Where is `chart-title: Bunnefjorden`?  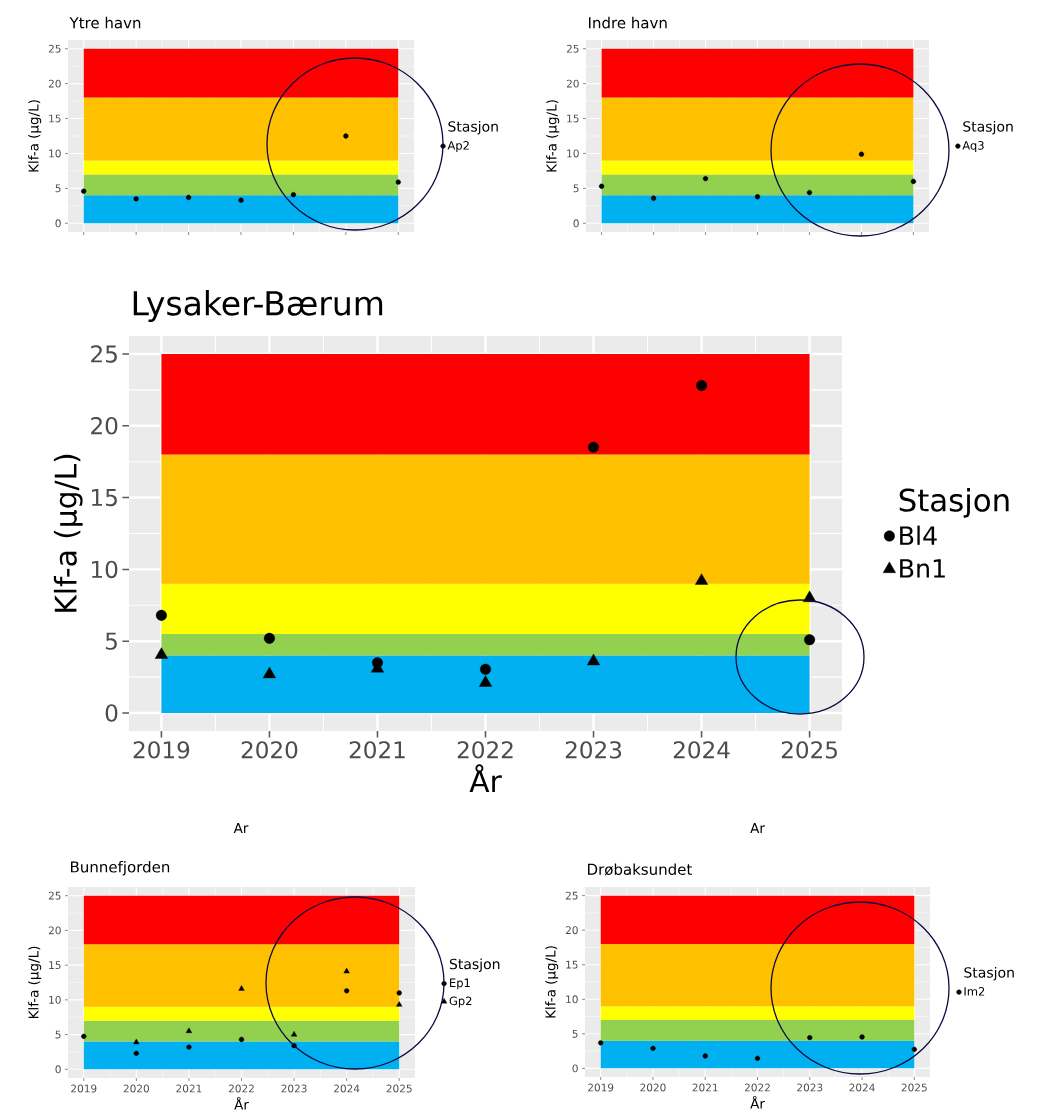
chart-title: Bunnefjorden is located at coordinates (120, 868).